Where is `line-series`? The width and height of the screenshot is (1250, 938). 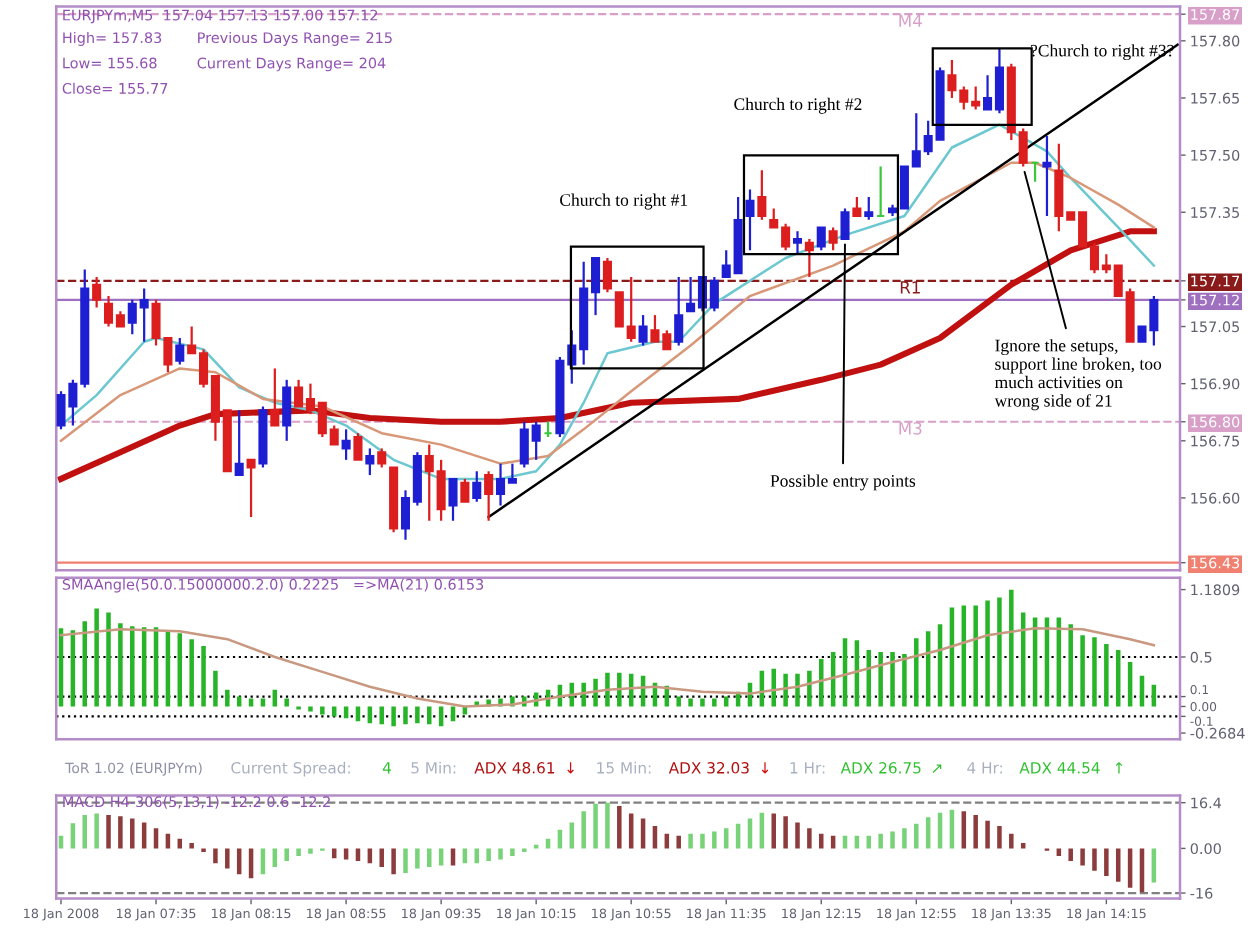 line-series is located at coordinates (607, 667).